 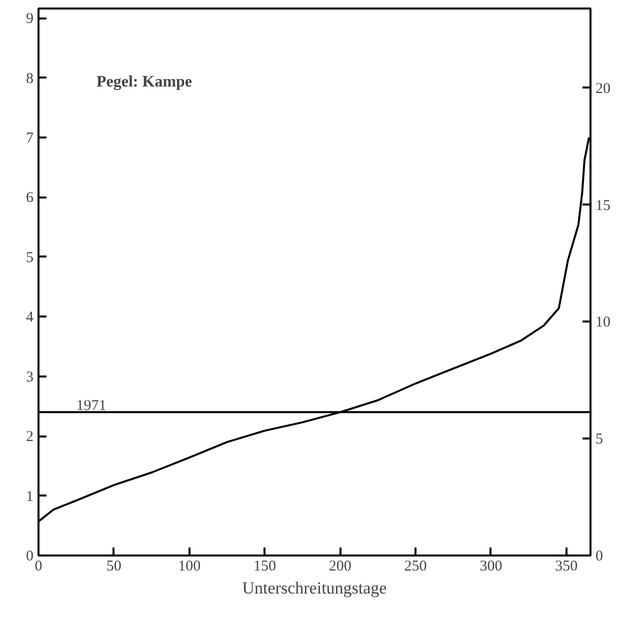 What do you see at coordinates (603, 206) in the screenshot?
I see `y2-tick-label: 15` at bounding box center [603, 206].